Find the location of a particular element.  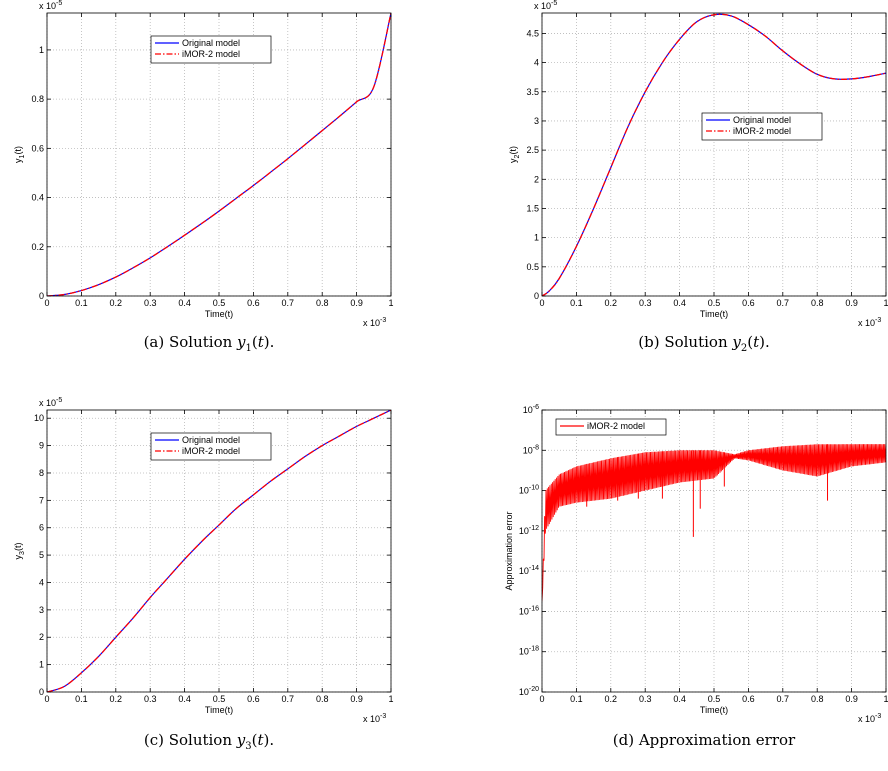

subfigure-caption: (a) Solution y1(t). is located at coordinates (209, 343).